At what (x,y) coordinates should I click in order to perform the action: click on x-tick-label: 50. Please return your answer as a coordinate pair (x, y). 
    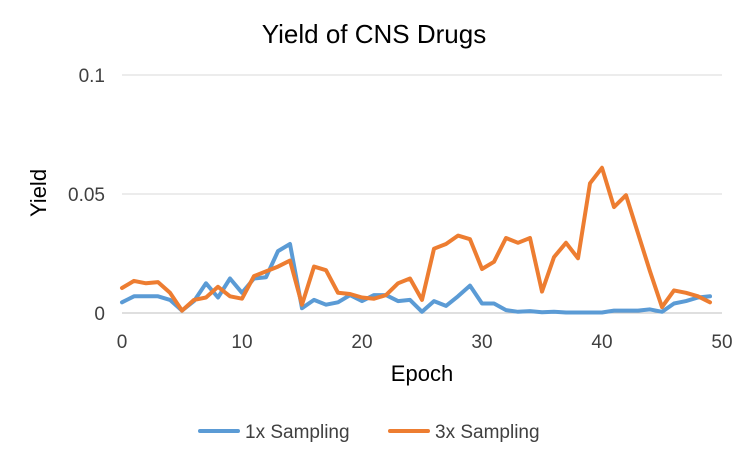
    Looking at the image, I should click on (721, 342).